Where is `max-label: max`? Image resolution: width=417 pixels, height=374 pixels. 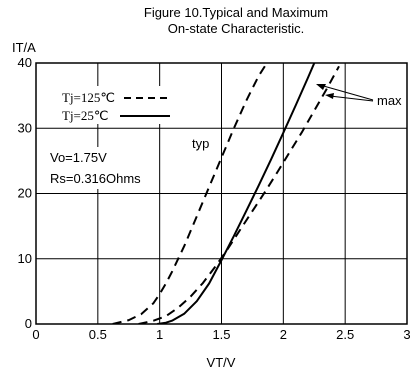
max-label: max is located at coordinates (389, 100).